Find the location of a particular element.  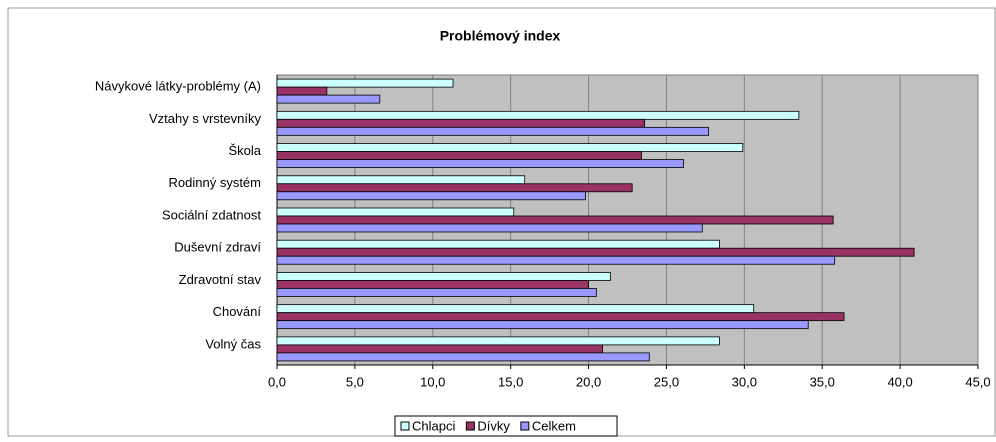

x-tick-label: 5,0 is located at coordinates (355, 381).